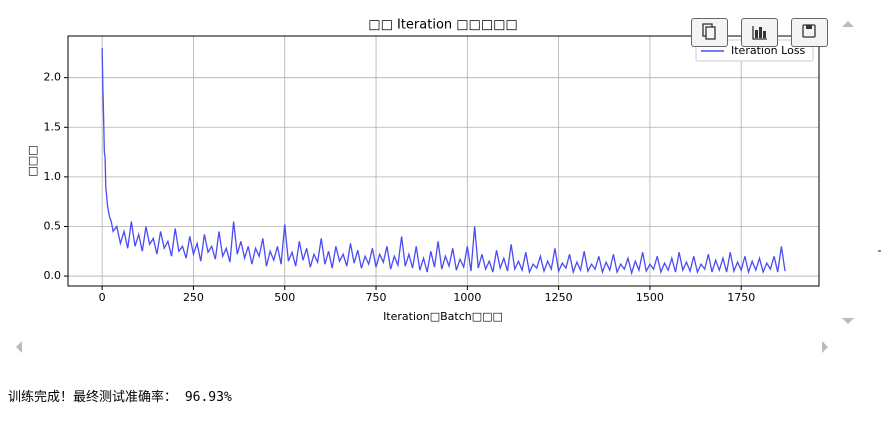  Describe the element at coordinates (19, 347) in the screenshot. I see `scroll-left` at that location.